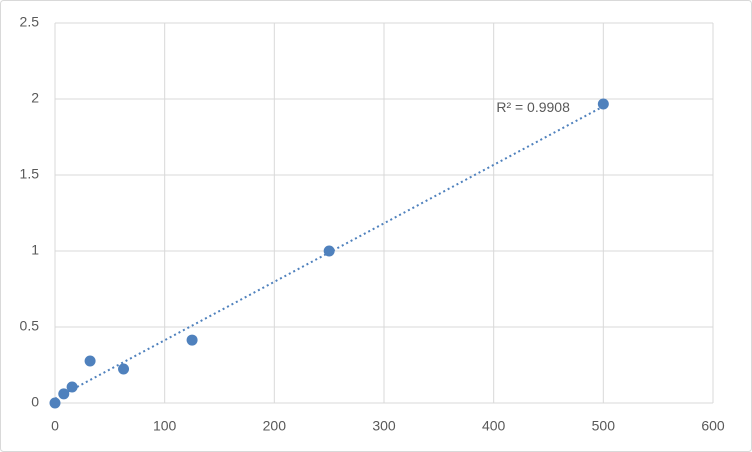 This screenshot has height=452, width=752. I want to click on y-tick-label: 0.5, so click(30, 326).